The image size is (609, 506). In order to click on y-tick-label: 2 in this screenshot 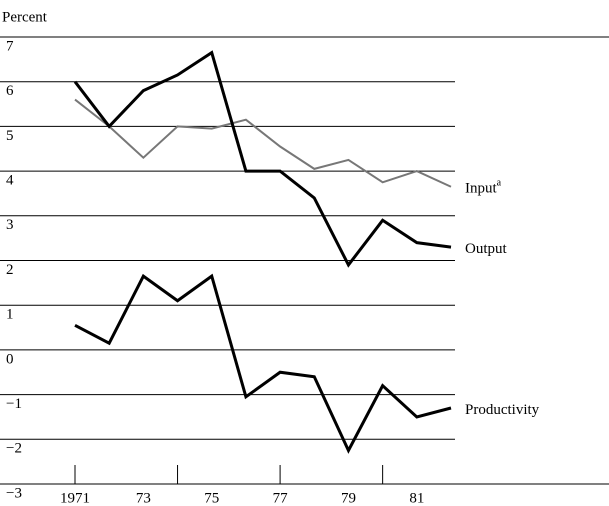, I will do `click(10, 270)`.